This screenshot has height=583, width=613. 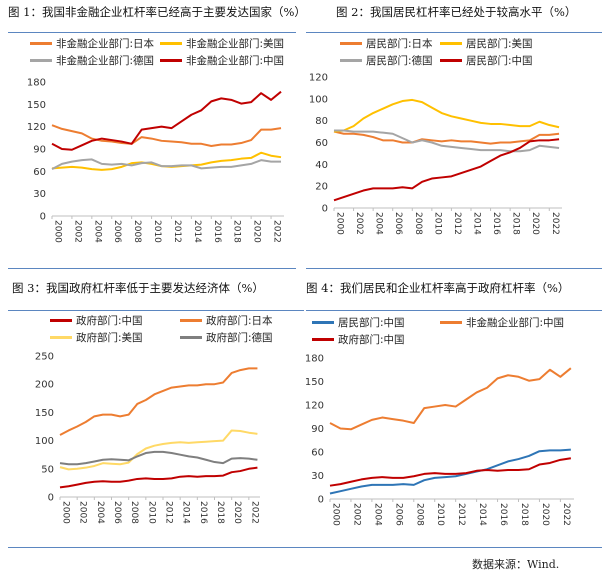 I want to click on series-line-非金融企业部门:日本, so click(x=166, y=136).